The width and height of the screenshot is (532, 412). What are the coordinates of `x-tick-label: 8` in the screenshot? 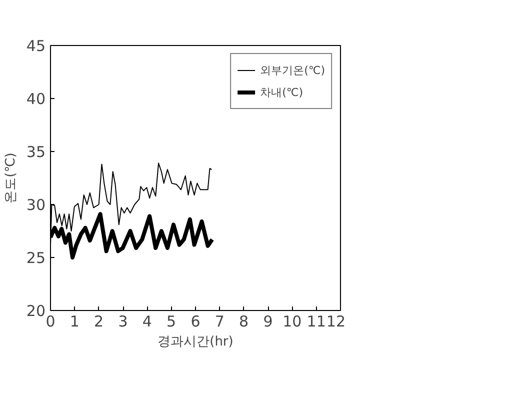 It's located at (244, 321).